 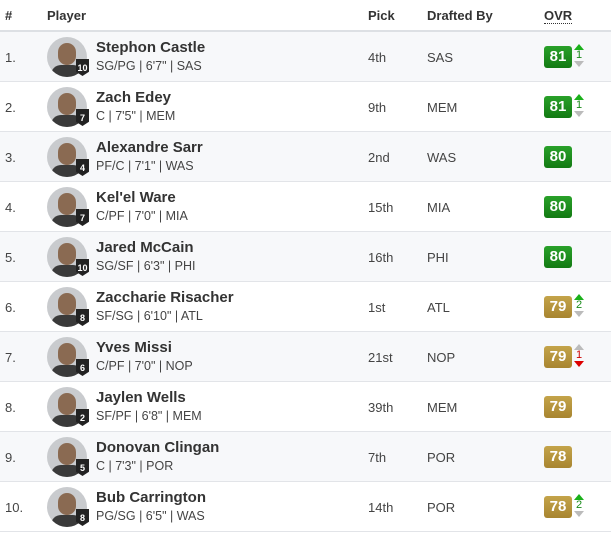 What do you see at coordinates (439, 207) in the screenshot?
I see `drafted-by: MIA` at bounding box center [439, 207].